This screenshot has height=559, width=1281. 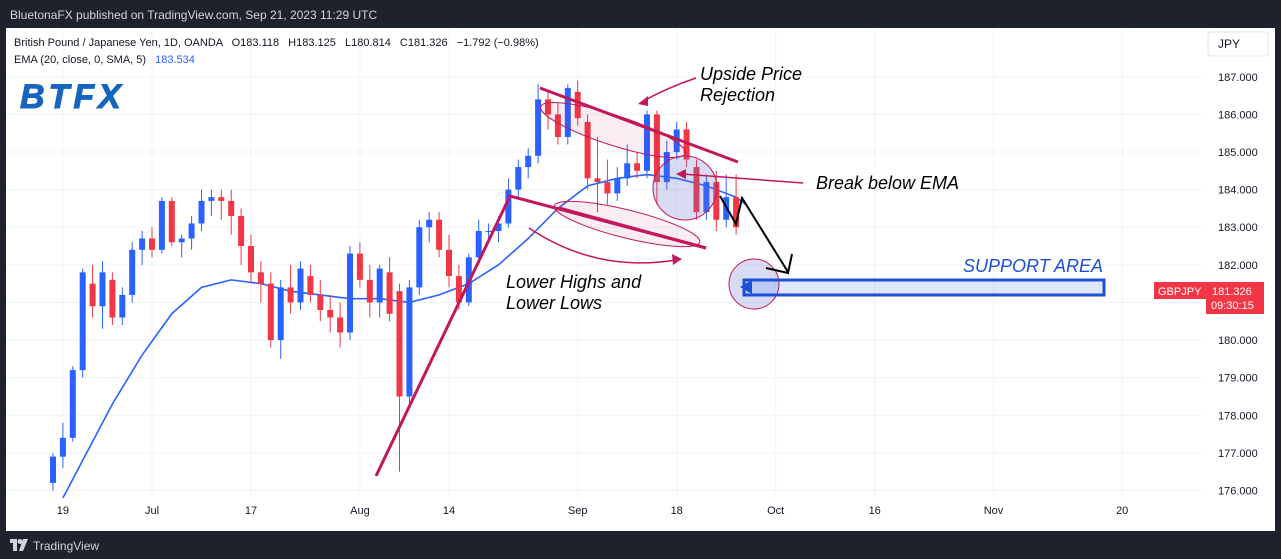 I want to click on price-tick-label: 178.000, so click(x=1238, y=416).